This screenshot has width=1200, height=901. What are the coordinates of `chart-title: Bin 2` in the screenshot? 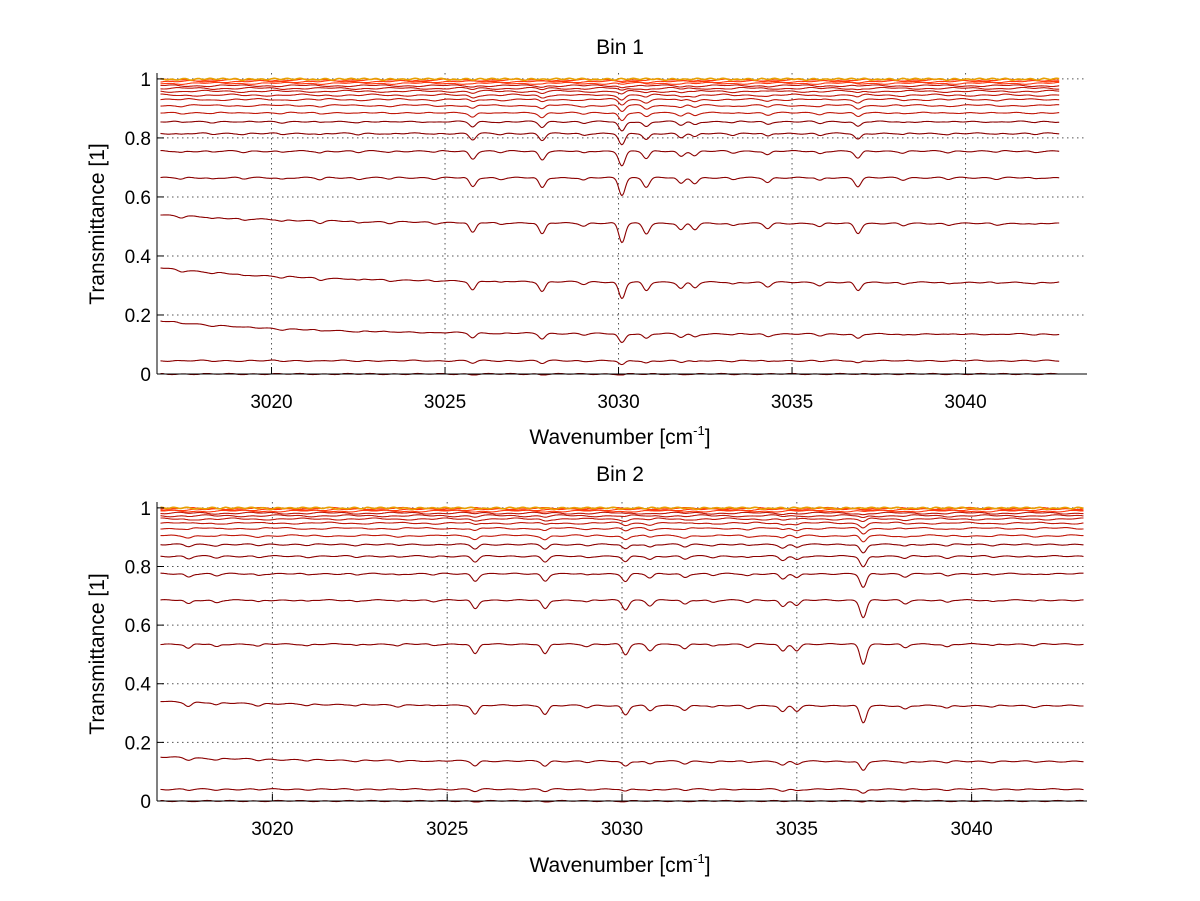 It's located at (620, 474).